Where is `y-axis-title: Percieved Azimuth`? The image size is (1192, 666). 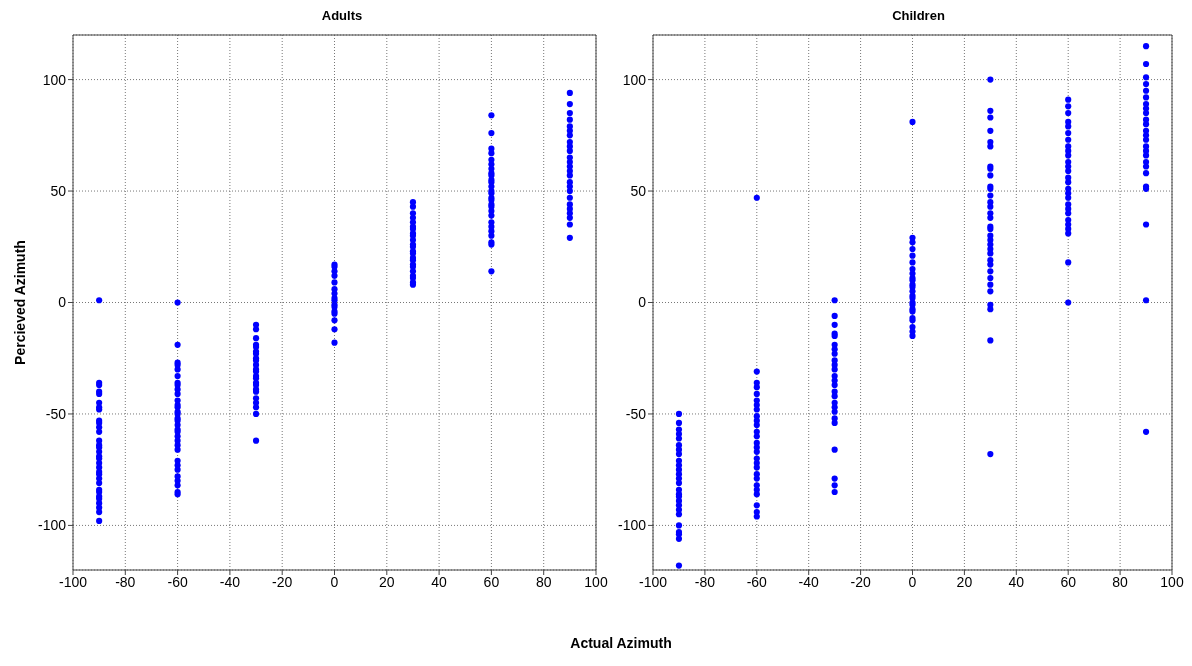
y-axis-title: Percieved Azimuth is located at coordinates (19, 302).